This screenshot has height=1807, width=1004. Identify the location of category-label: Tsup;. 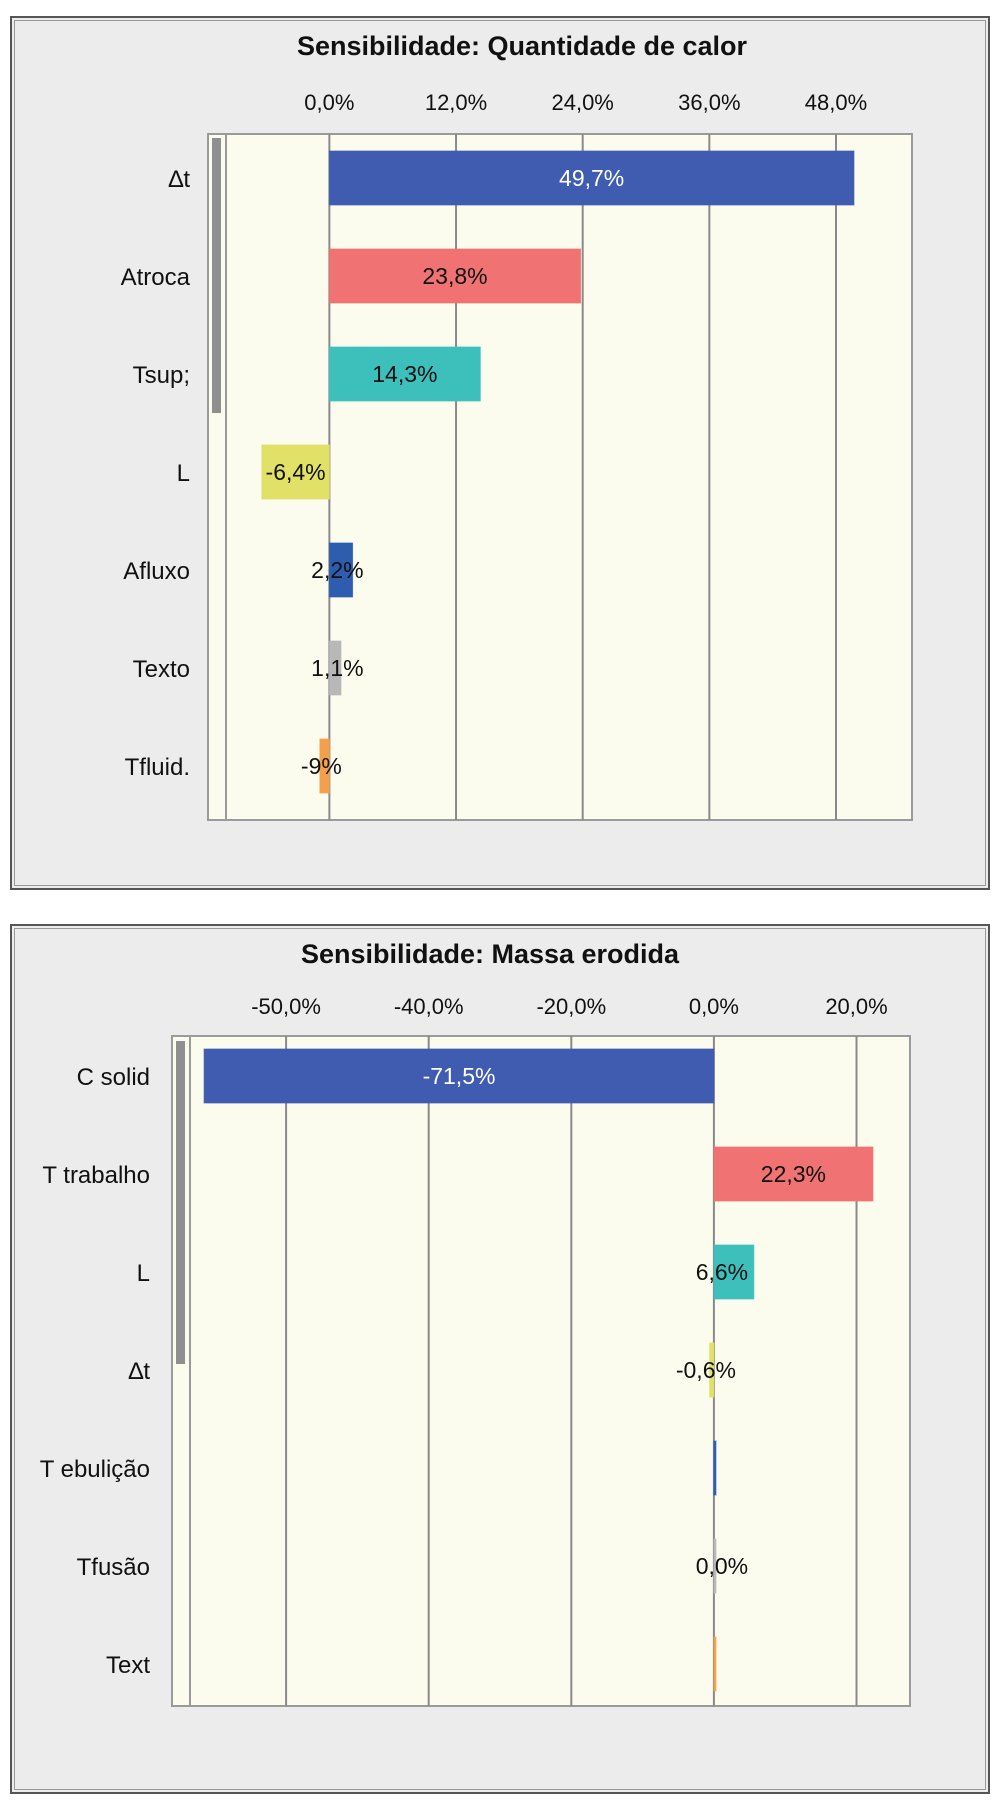
(161, 375).